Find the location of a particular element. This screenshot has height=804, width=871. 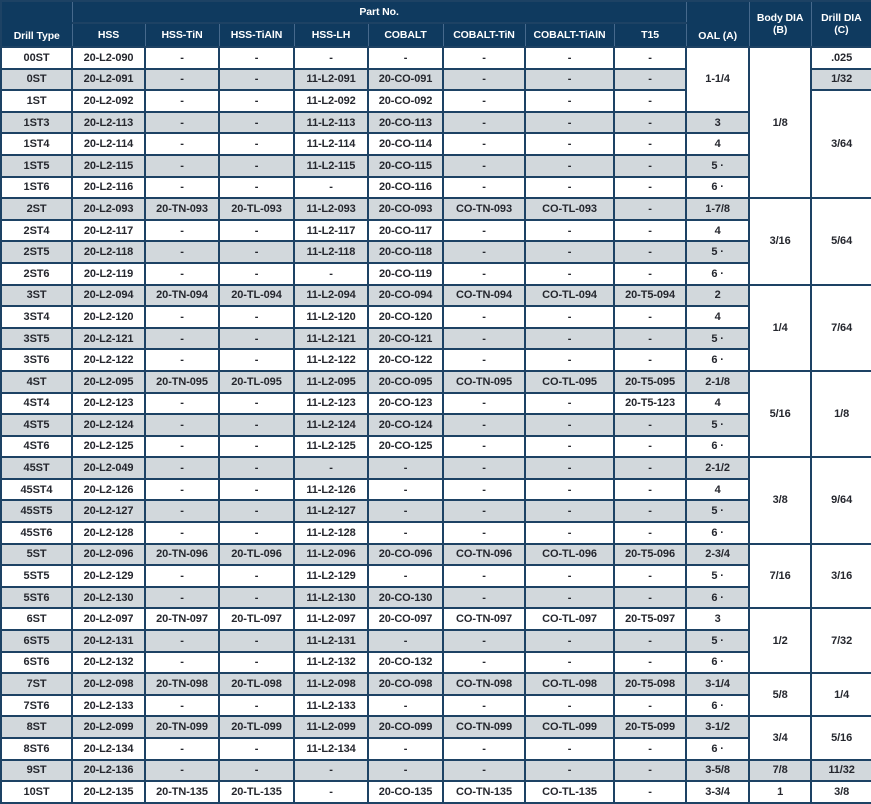

body-dia-label: Body DIA is located at coordinates (780, 17).